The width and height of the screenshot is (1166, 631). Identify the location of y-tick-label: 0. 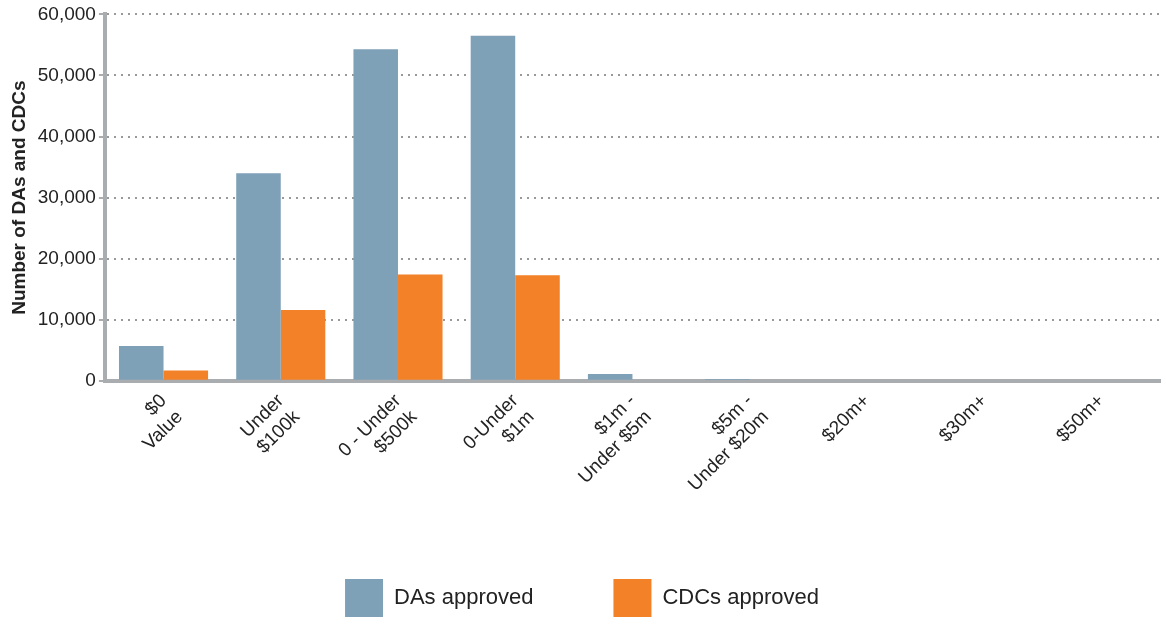
(90, 380).